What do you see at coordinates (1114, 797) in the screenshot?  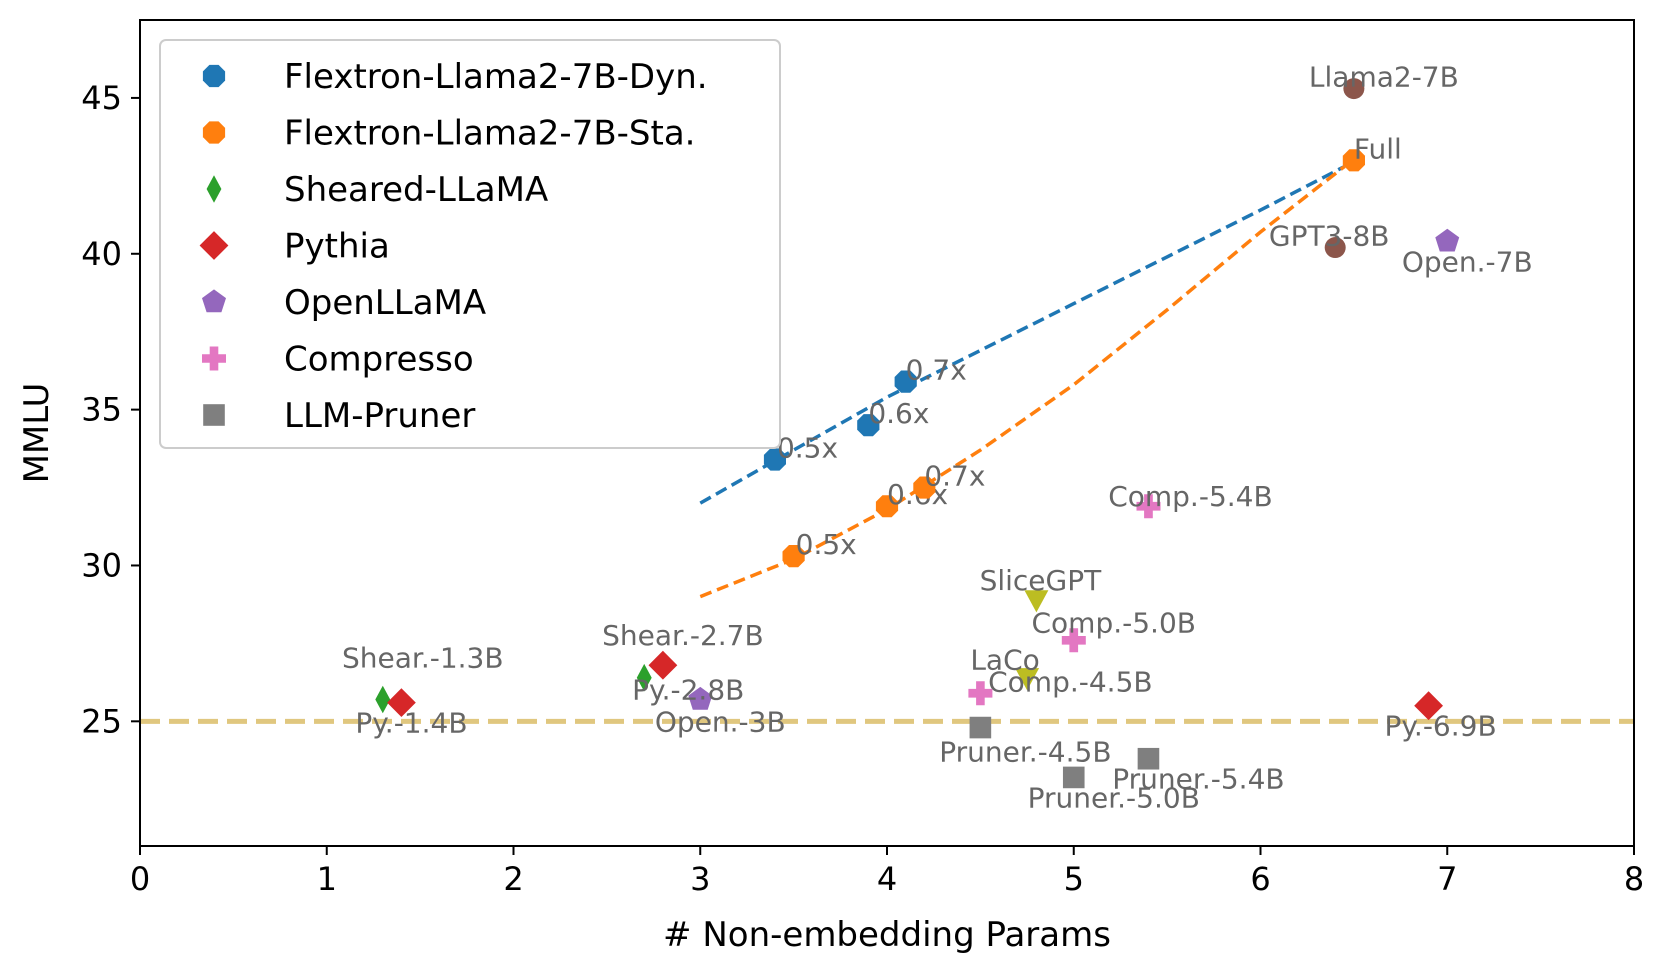 I see `point-label-pruner-5-0b: Pruner.-5.0B` at bounding box center [1114, 797].